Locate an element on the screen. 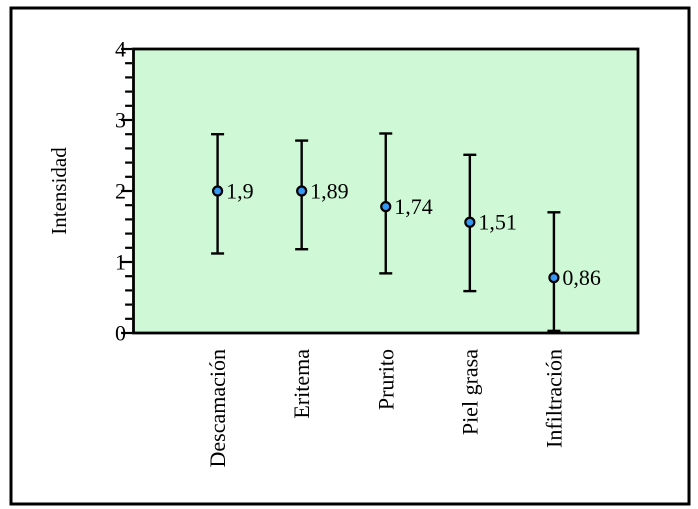 The width and height of the screenshot is (698, 509). y-tick-label: 0 is located at coordinates (120, 333).